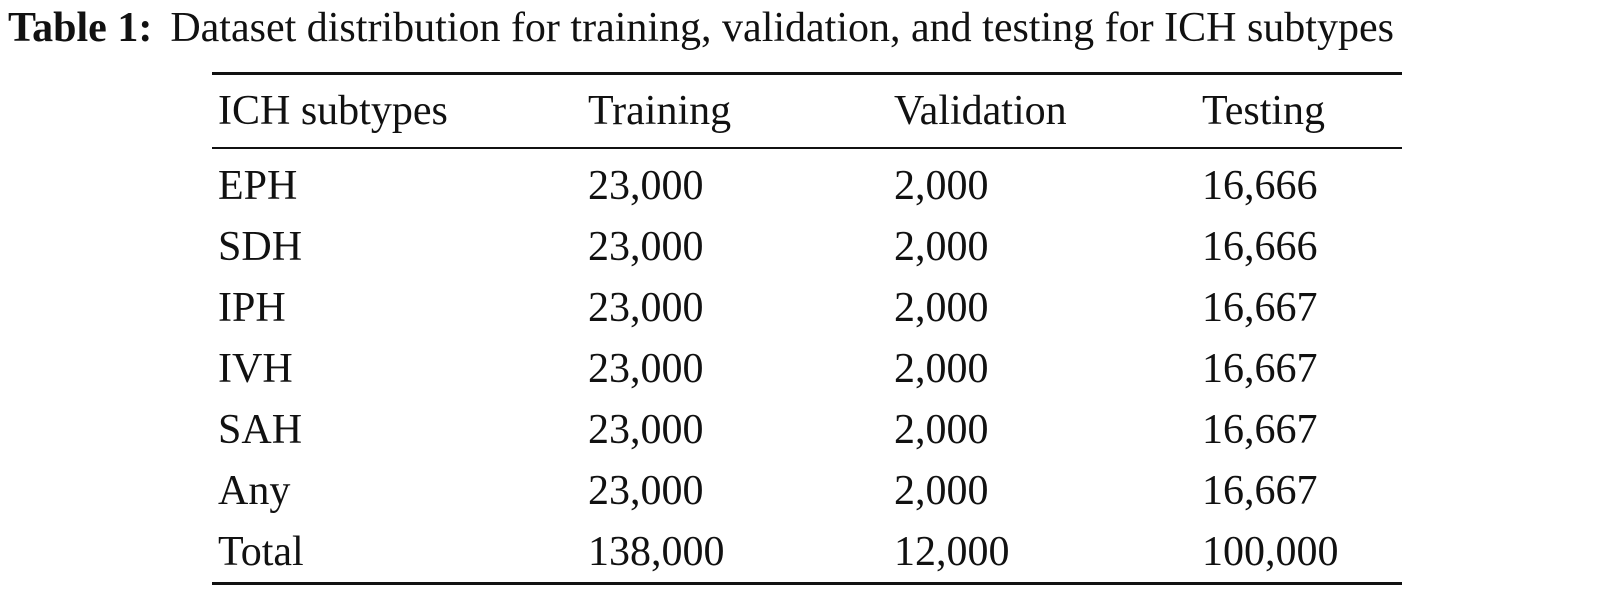 This screenshot has height=596, width=1617. I want to click on table-row: SAH 23,000 2,000 16,667, so click(807, 429).